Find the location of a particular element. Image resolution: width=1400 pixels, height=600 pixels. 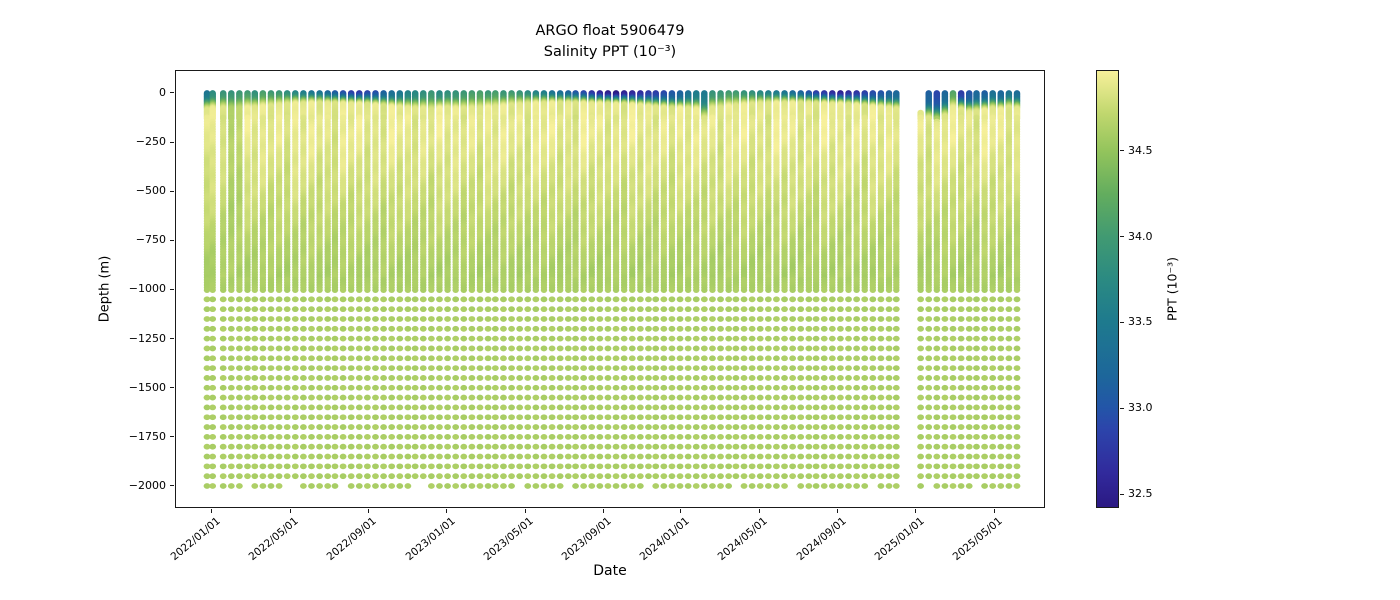

y-tick-label: −1750 is located at coordinates (147, 436).